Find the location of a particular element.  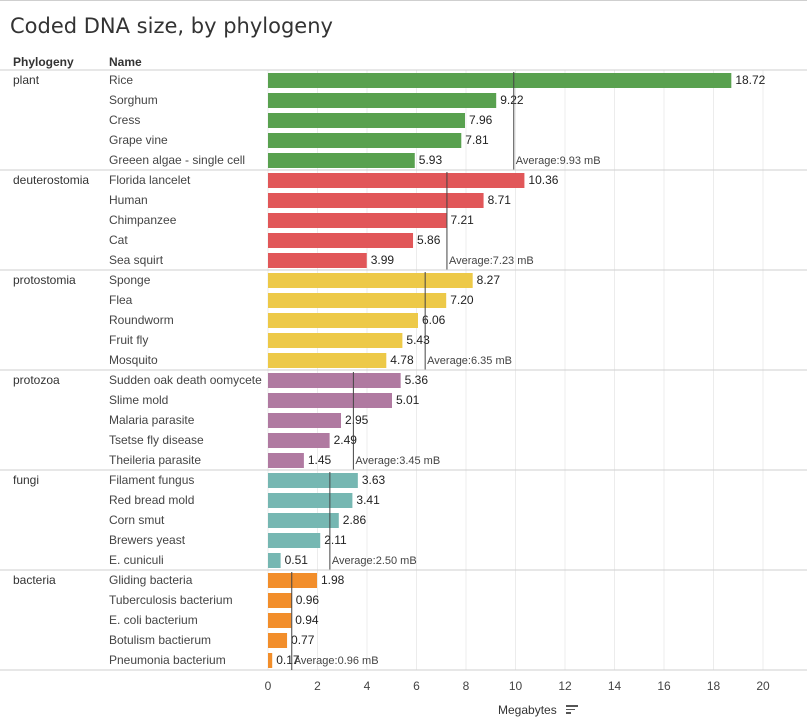

phylogeny-column-header: Phylogeny is located at coordinates (43, 62).